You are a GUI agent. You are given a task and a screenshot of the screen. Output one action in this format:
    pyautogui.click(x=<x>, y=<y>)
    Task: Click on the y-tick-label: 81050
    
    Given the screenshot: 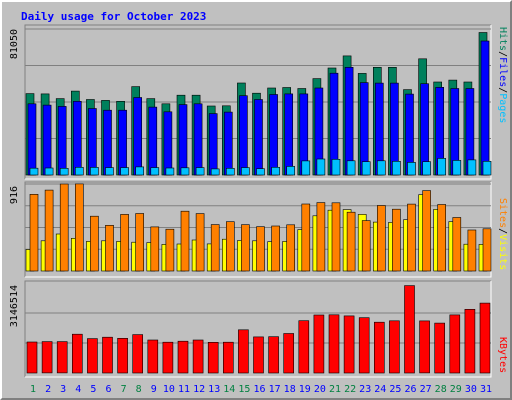 What is the action you would take?
    pyautogui.click(x=14, y=44)
    